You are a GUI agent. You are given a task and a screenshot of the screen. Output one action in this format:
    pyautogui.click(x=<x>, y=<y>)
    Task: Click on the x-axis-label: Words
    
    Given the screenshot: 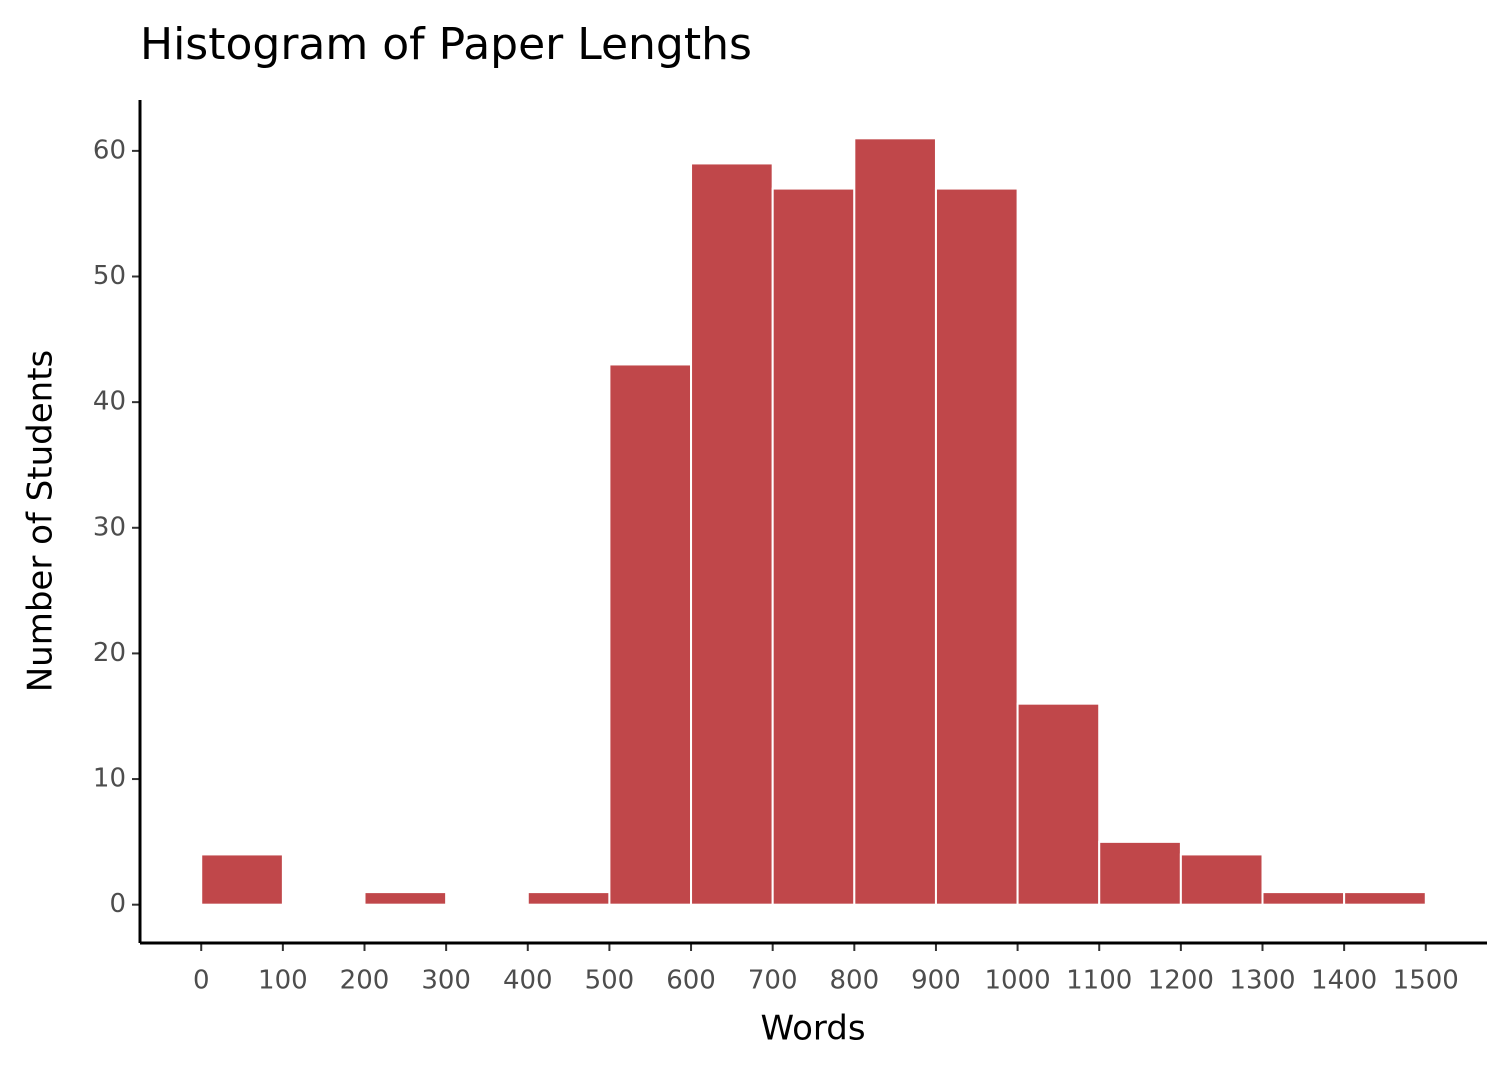 What is the action you would take?
    pyautogui.click(x=812, y=1029)
    